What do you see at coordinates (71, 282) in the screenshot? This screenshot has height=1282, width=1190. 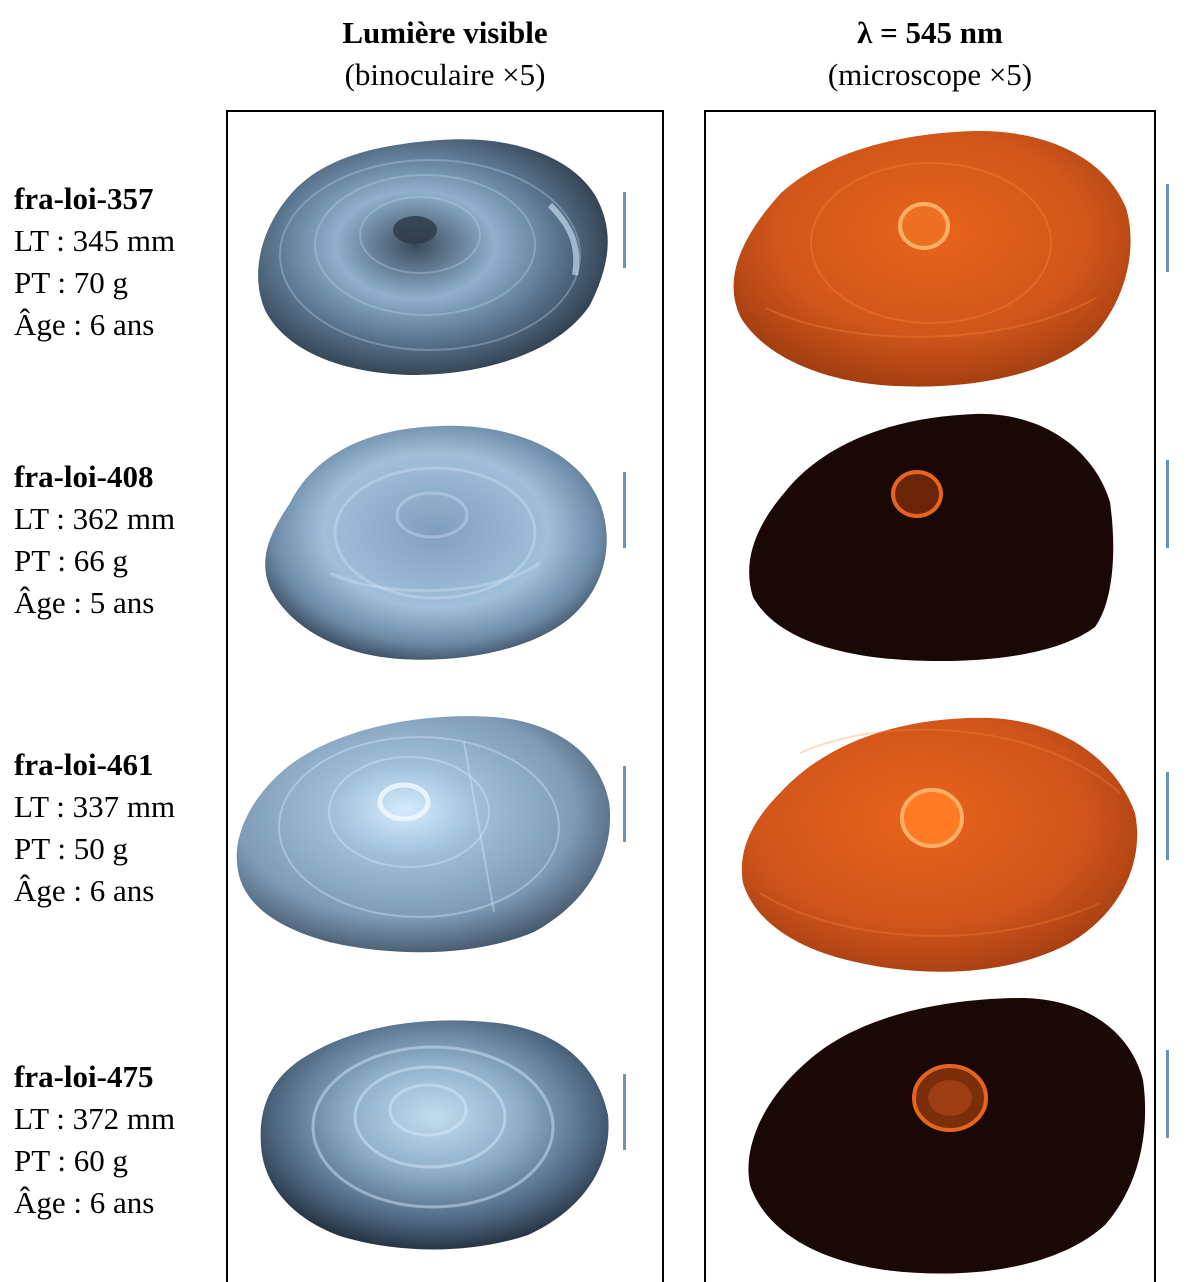 I see `specimen-weight: PT : 70 g` at bounding box center [71, 282].